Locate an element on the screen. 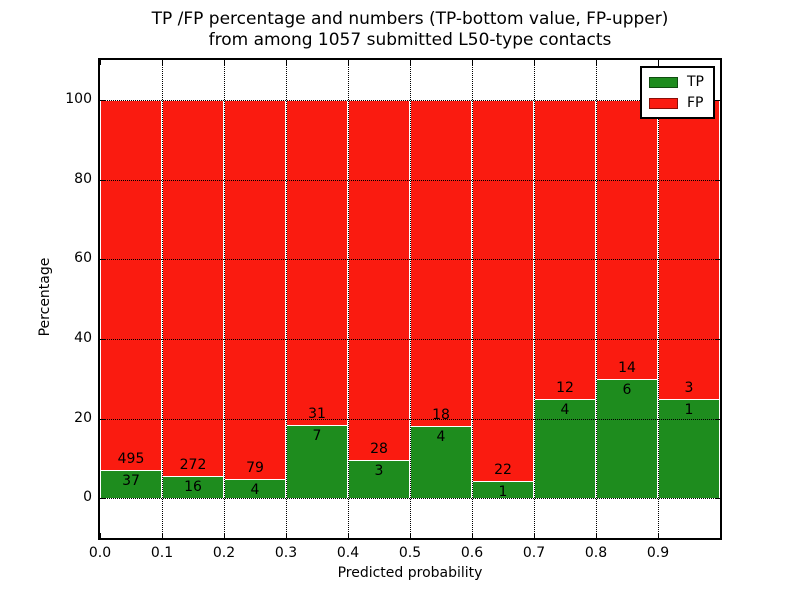 The image size is (800, 600). x-tick-label: 0.1 is located at coordinates (162, 553).